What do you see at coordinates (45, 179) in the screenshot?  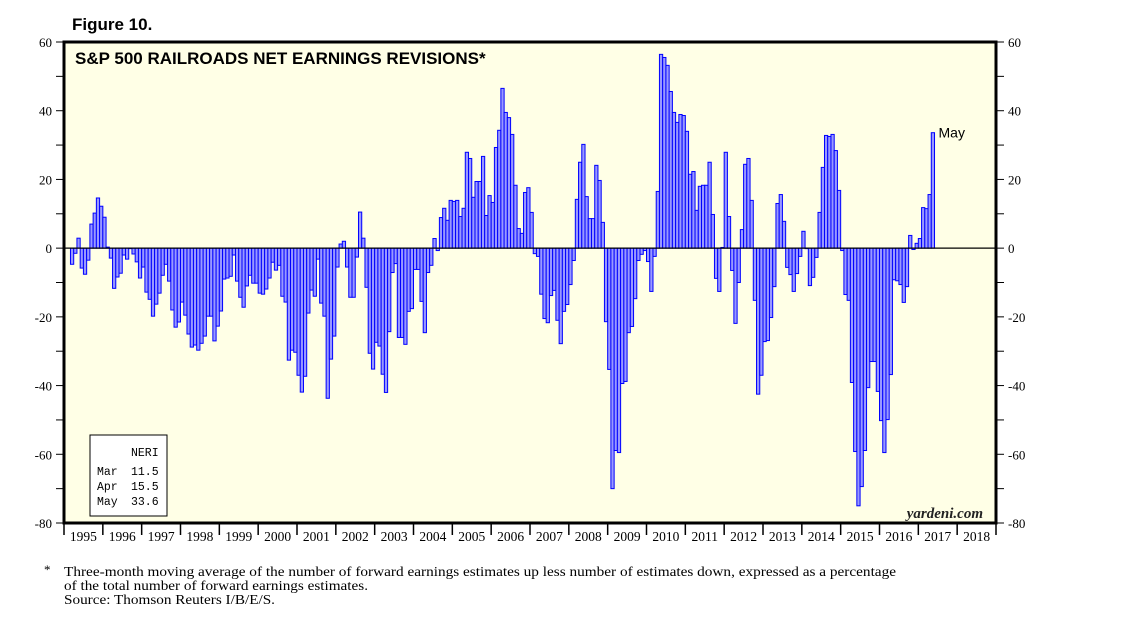 I see `y-tick-label-left: 20` at bounding box center [45, 179].